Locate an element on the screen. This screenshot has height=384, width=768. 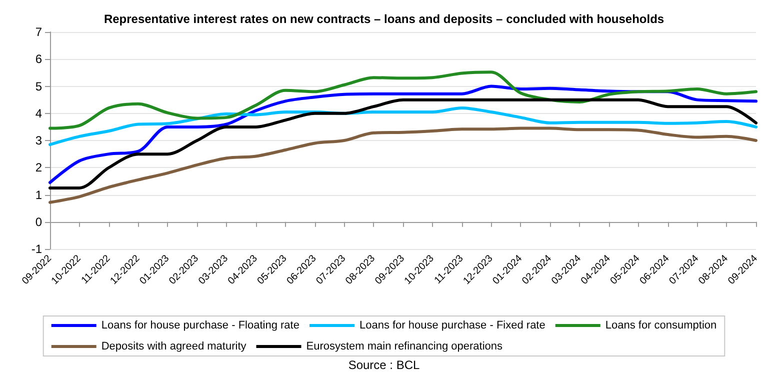
legend-label: Loans for house purchase - Floating rate is located at coordinates (200, 326).